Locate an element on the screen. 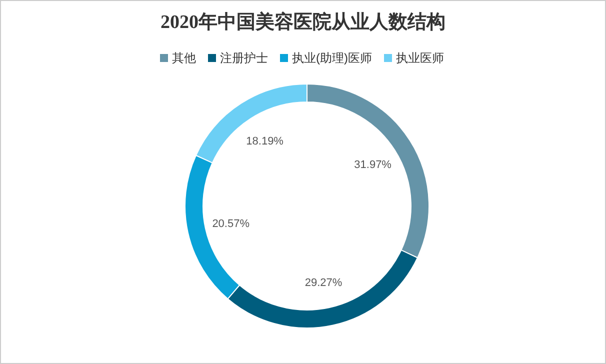 Image resolution: width=606 pixels, height=364 pixels. data-label: 31.97% is located at coordinates (373, 165).